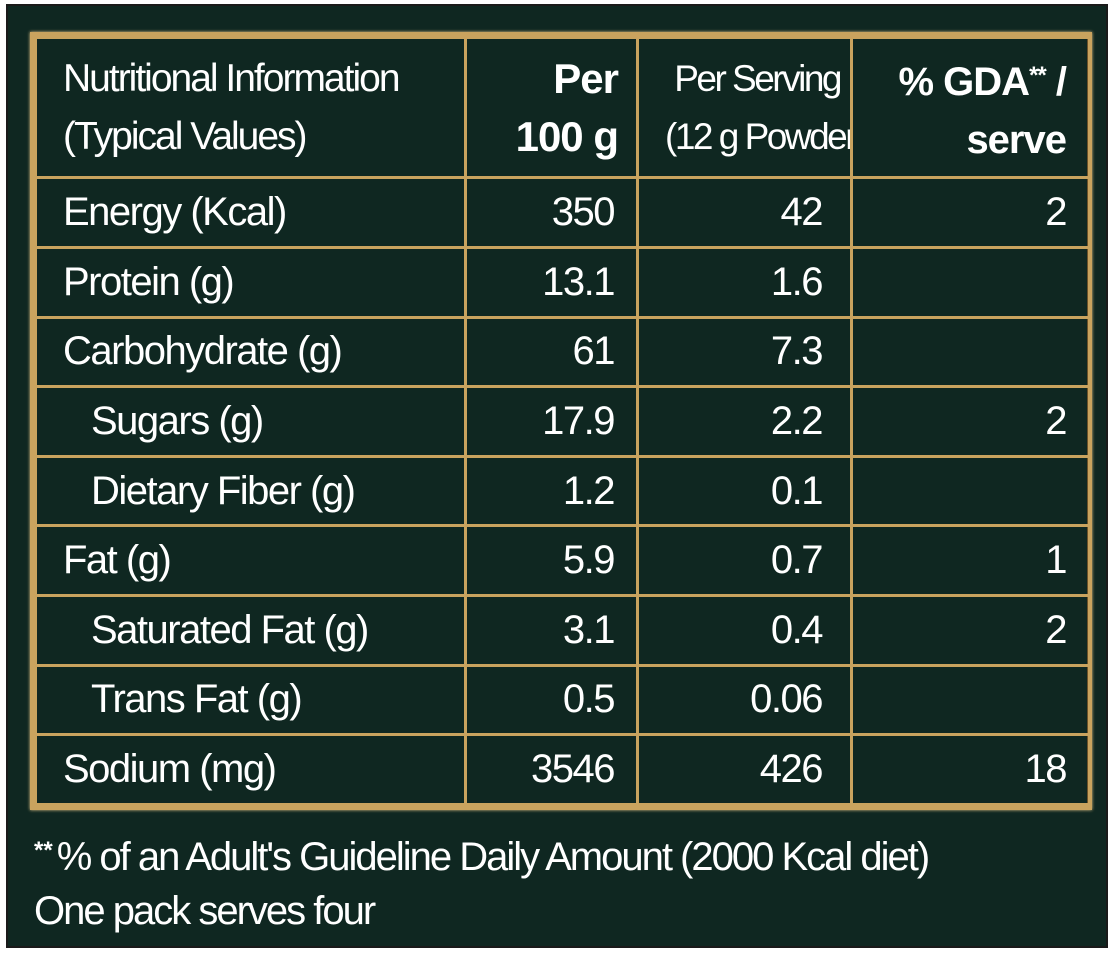  I want to click on footnote-mark: **, so click(43, 850).